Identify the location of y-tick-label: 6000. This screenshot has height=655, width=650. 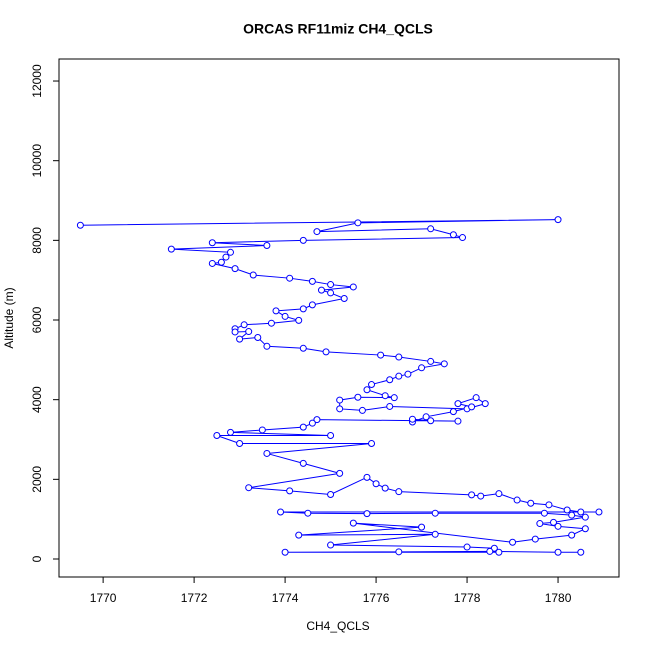
(37, 319).